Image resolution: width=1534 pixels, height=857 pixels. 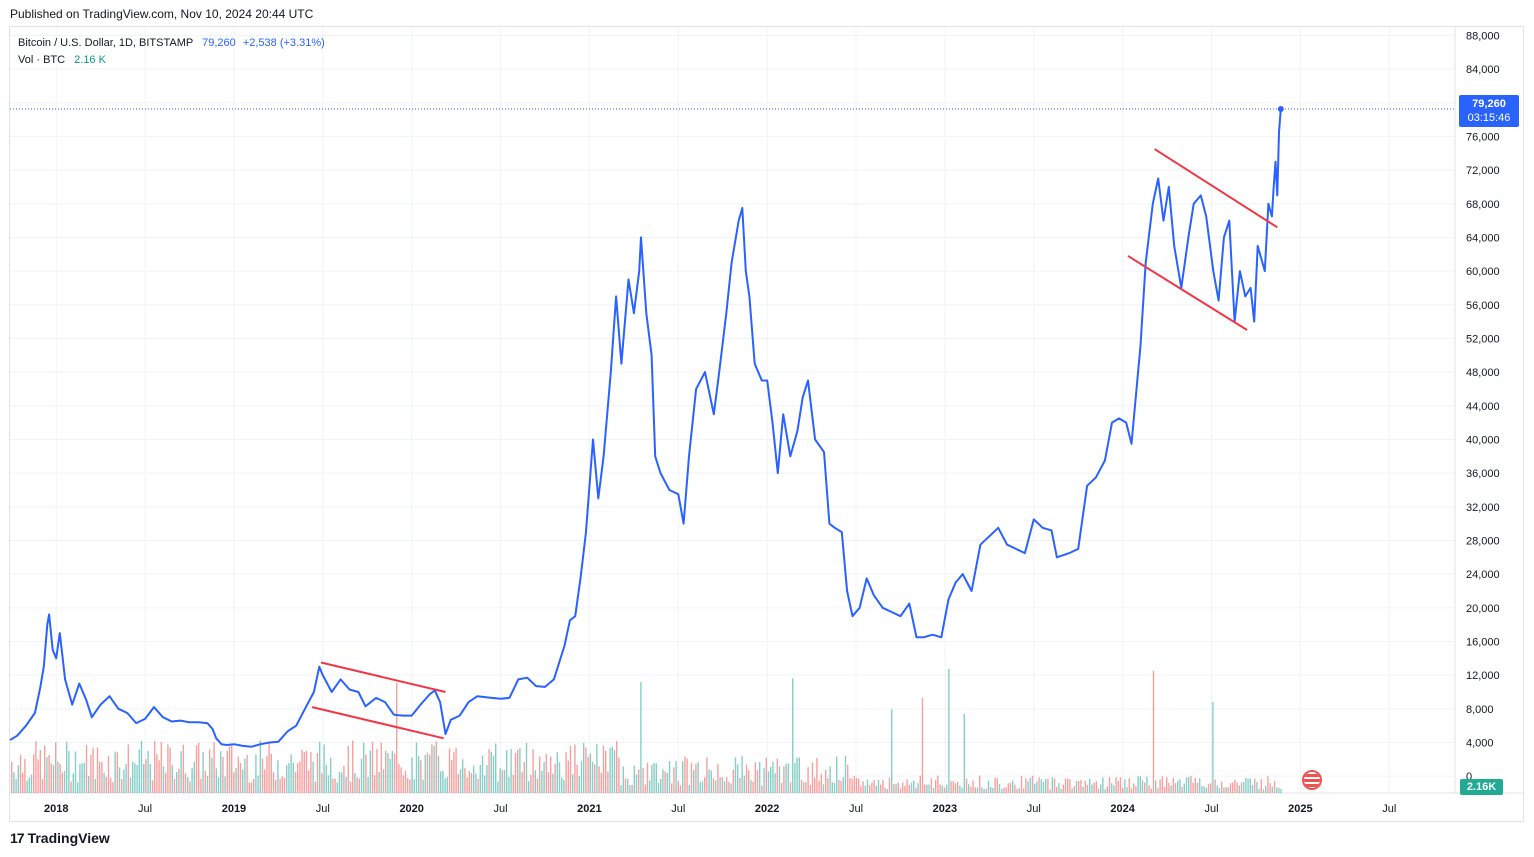 What do you see at coordinates (1300, 809) in the screenshot?
I see `x-tick-label: 2025` at bounding box center [1300, 809].